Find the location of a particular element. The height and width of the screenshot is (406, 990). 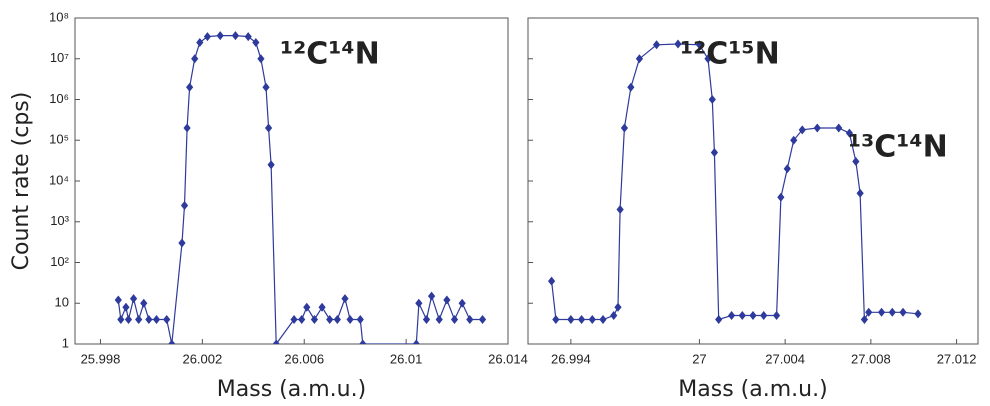

peak-label: ¹³C¹⁴N is located at coordinates (898, 147).